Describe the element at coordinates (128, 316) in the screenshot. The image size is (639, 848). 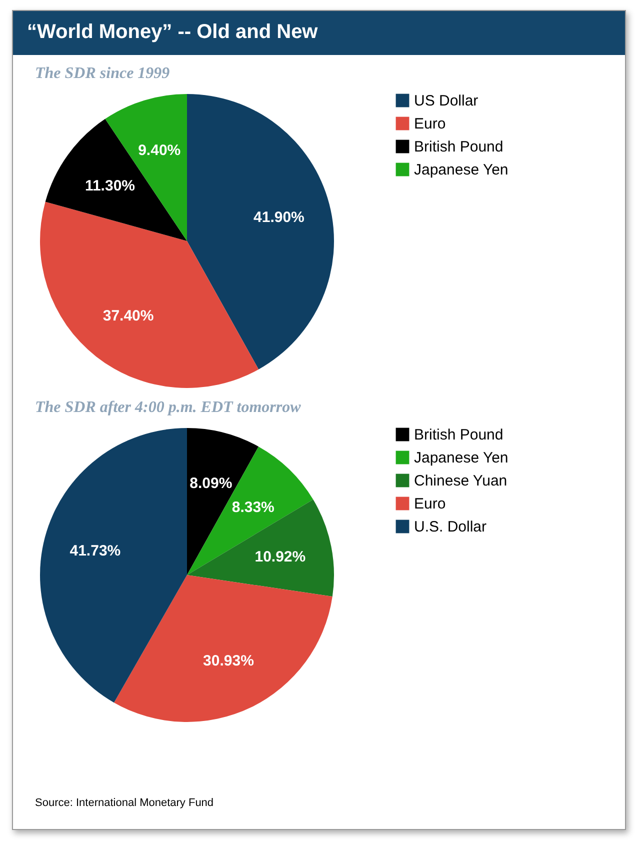
I see `data-label: 37.40%` at that location.